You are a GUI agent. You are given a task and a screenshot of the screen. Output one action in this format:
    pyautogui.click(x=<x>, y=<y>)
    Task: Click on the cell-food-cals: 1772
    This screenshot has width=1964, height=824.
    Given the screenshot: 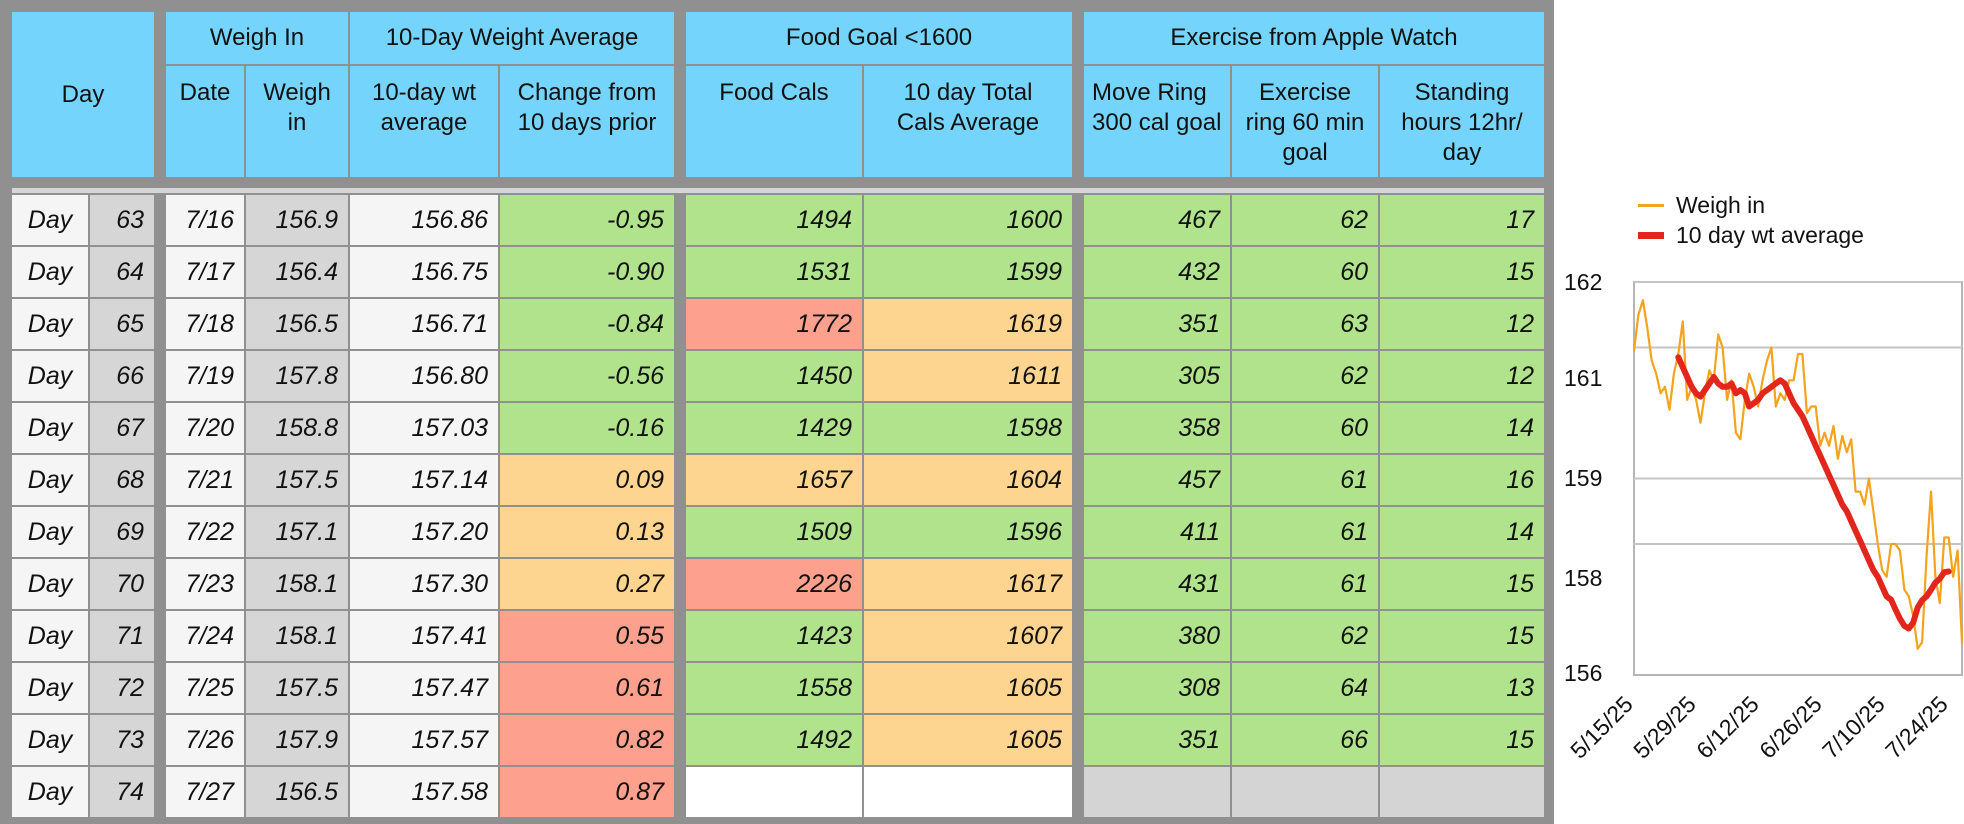 What is the action you would take?
    pyautogui.click(x=774, y=324)
    